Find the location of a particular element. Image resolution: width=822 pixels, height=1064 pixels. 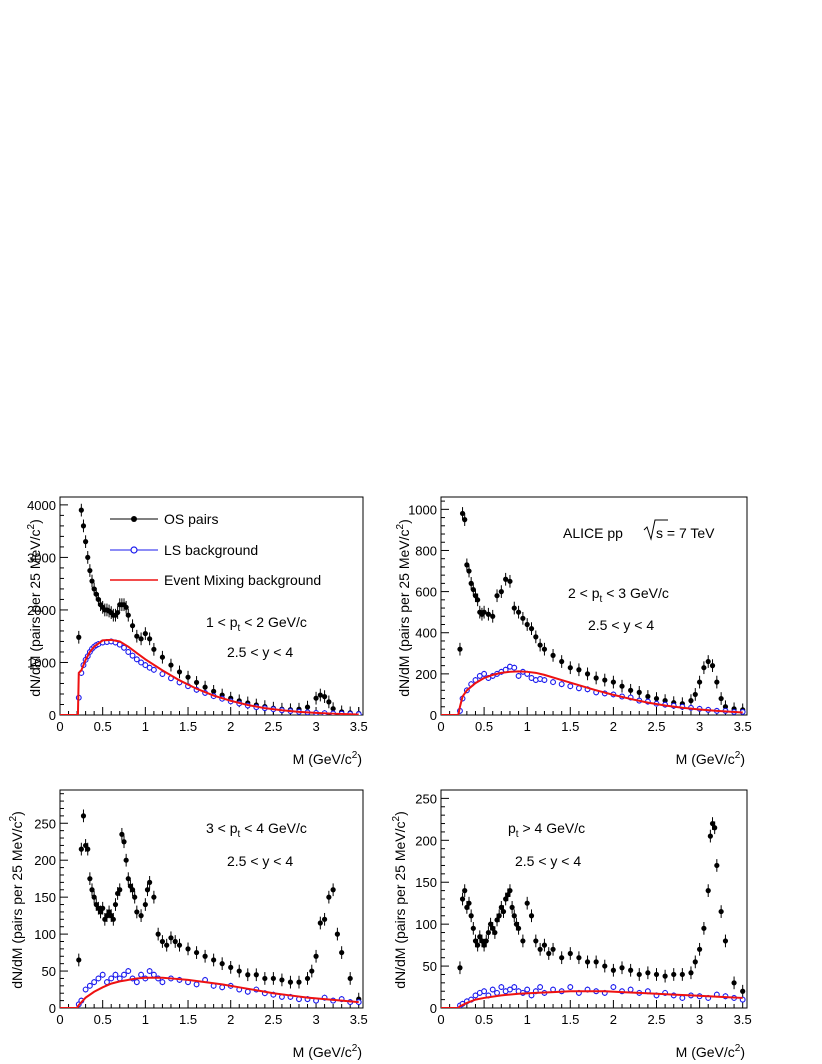

y-axis: 0 50 100 150 200 250 is located at coordinates (51, 904).